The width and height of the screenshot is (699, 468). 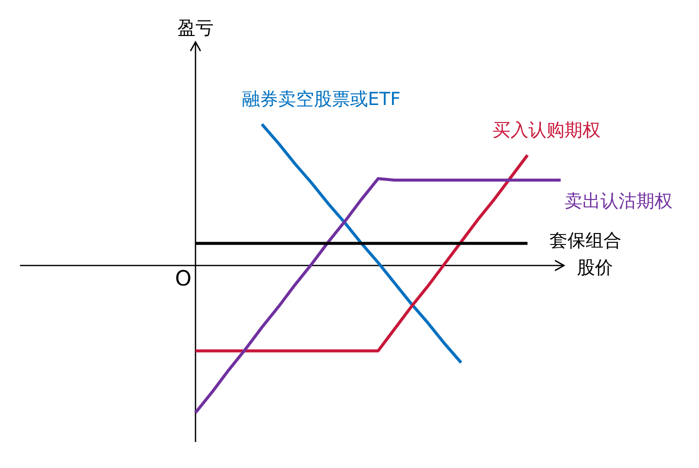 I want to click on x-axis-title: 股价, so click(x=595, y=267).